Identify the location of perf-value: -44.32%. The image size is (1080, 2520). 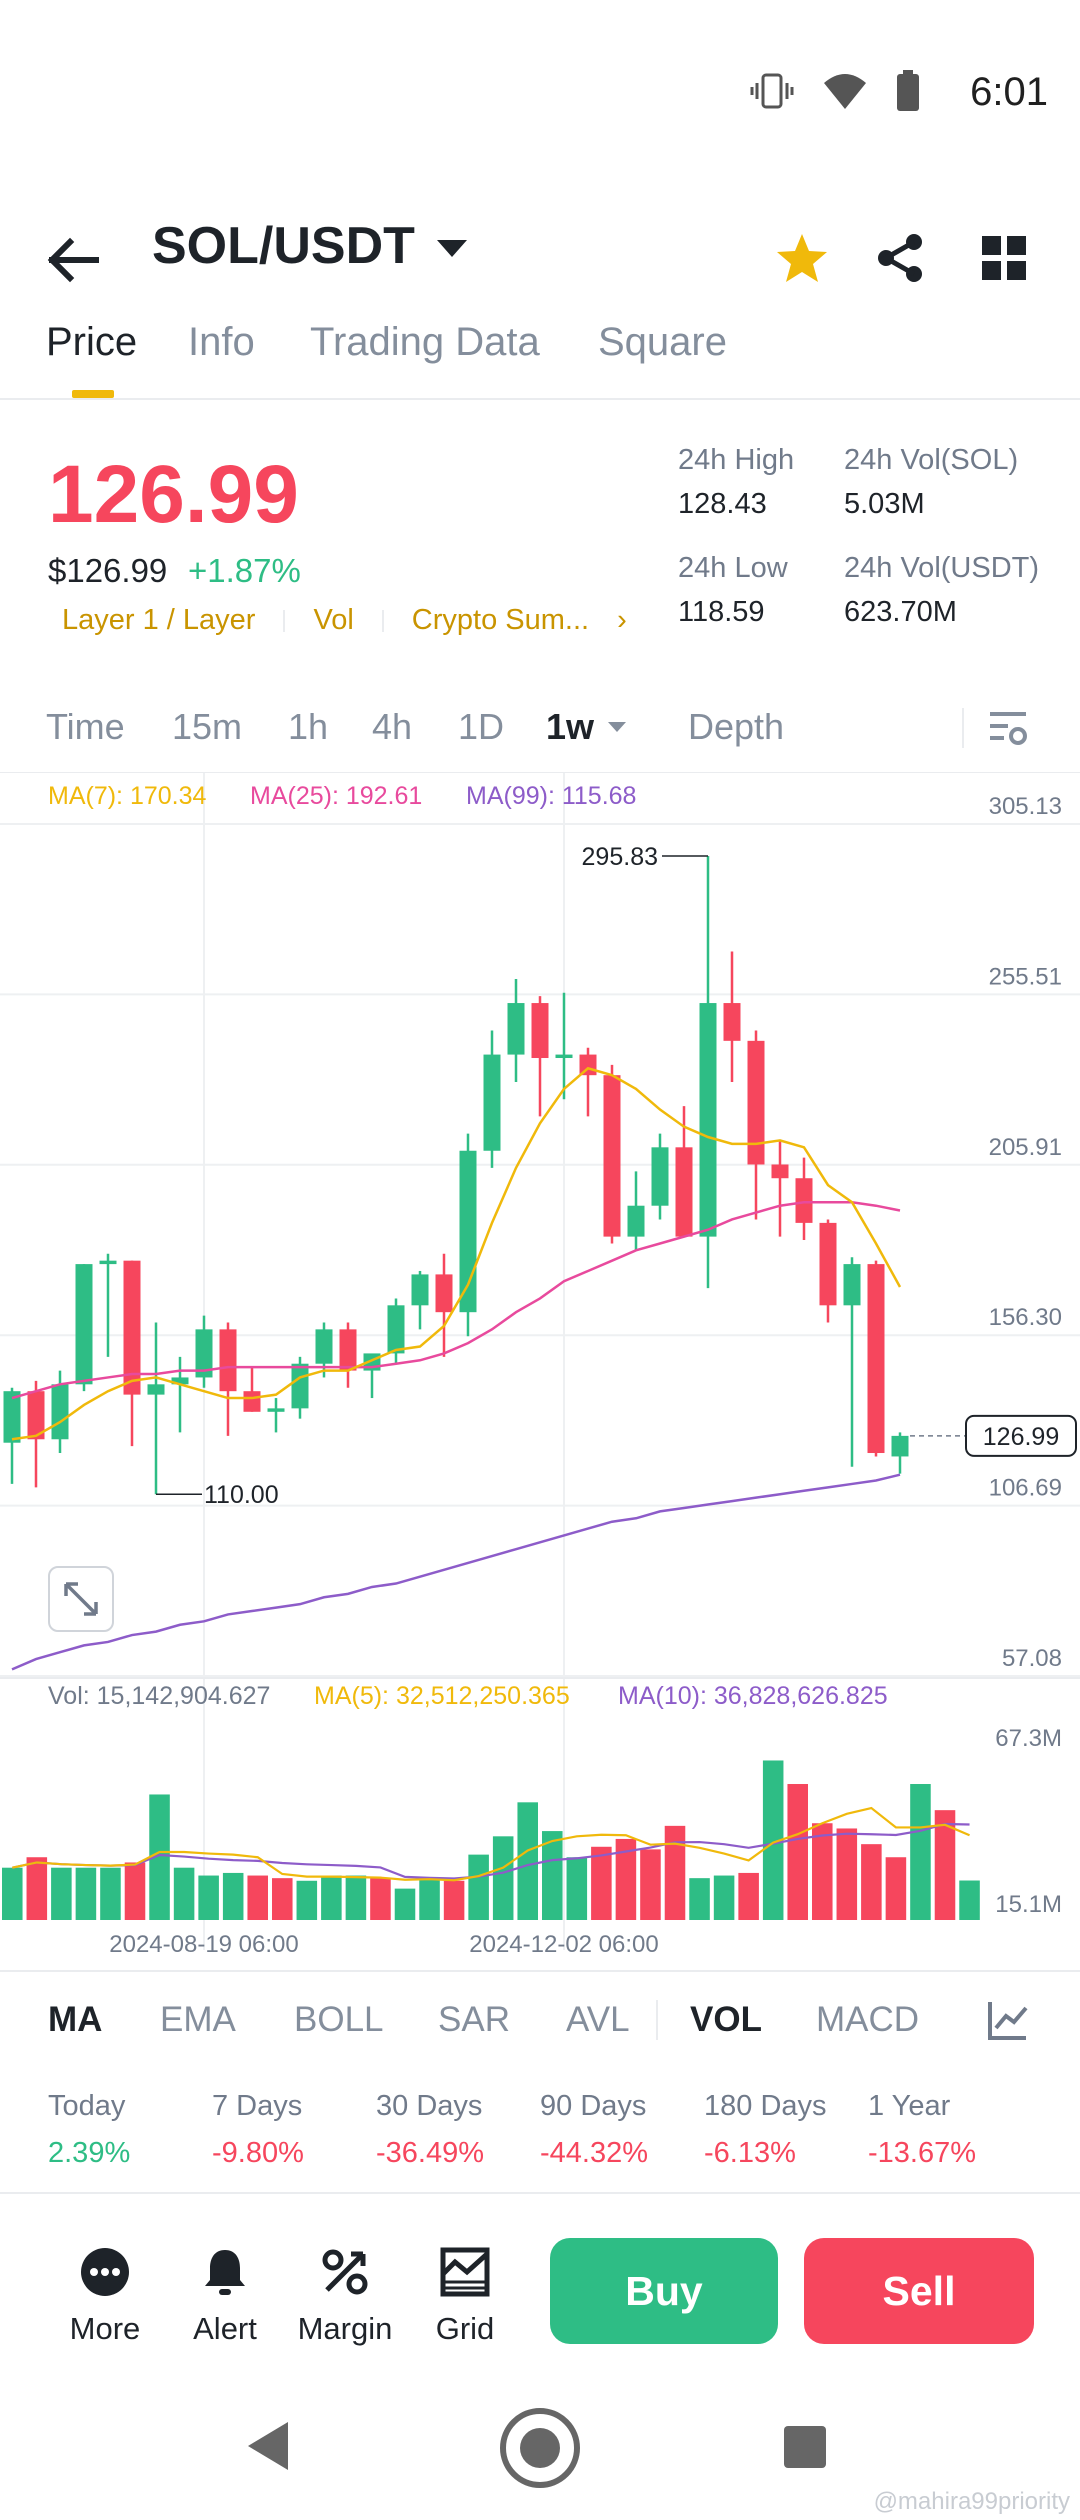
(594, 2153).